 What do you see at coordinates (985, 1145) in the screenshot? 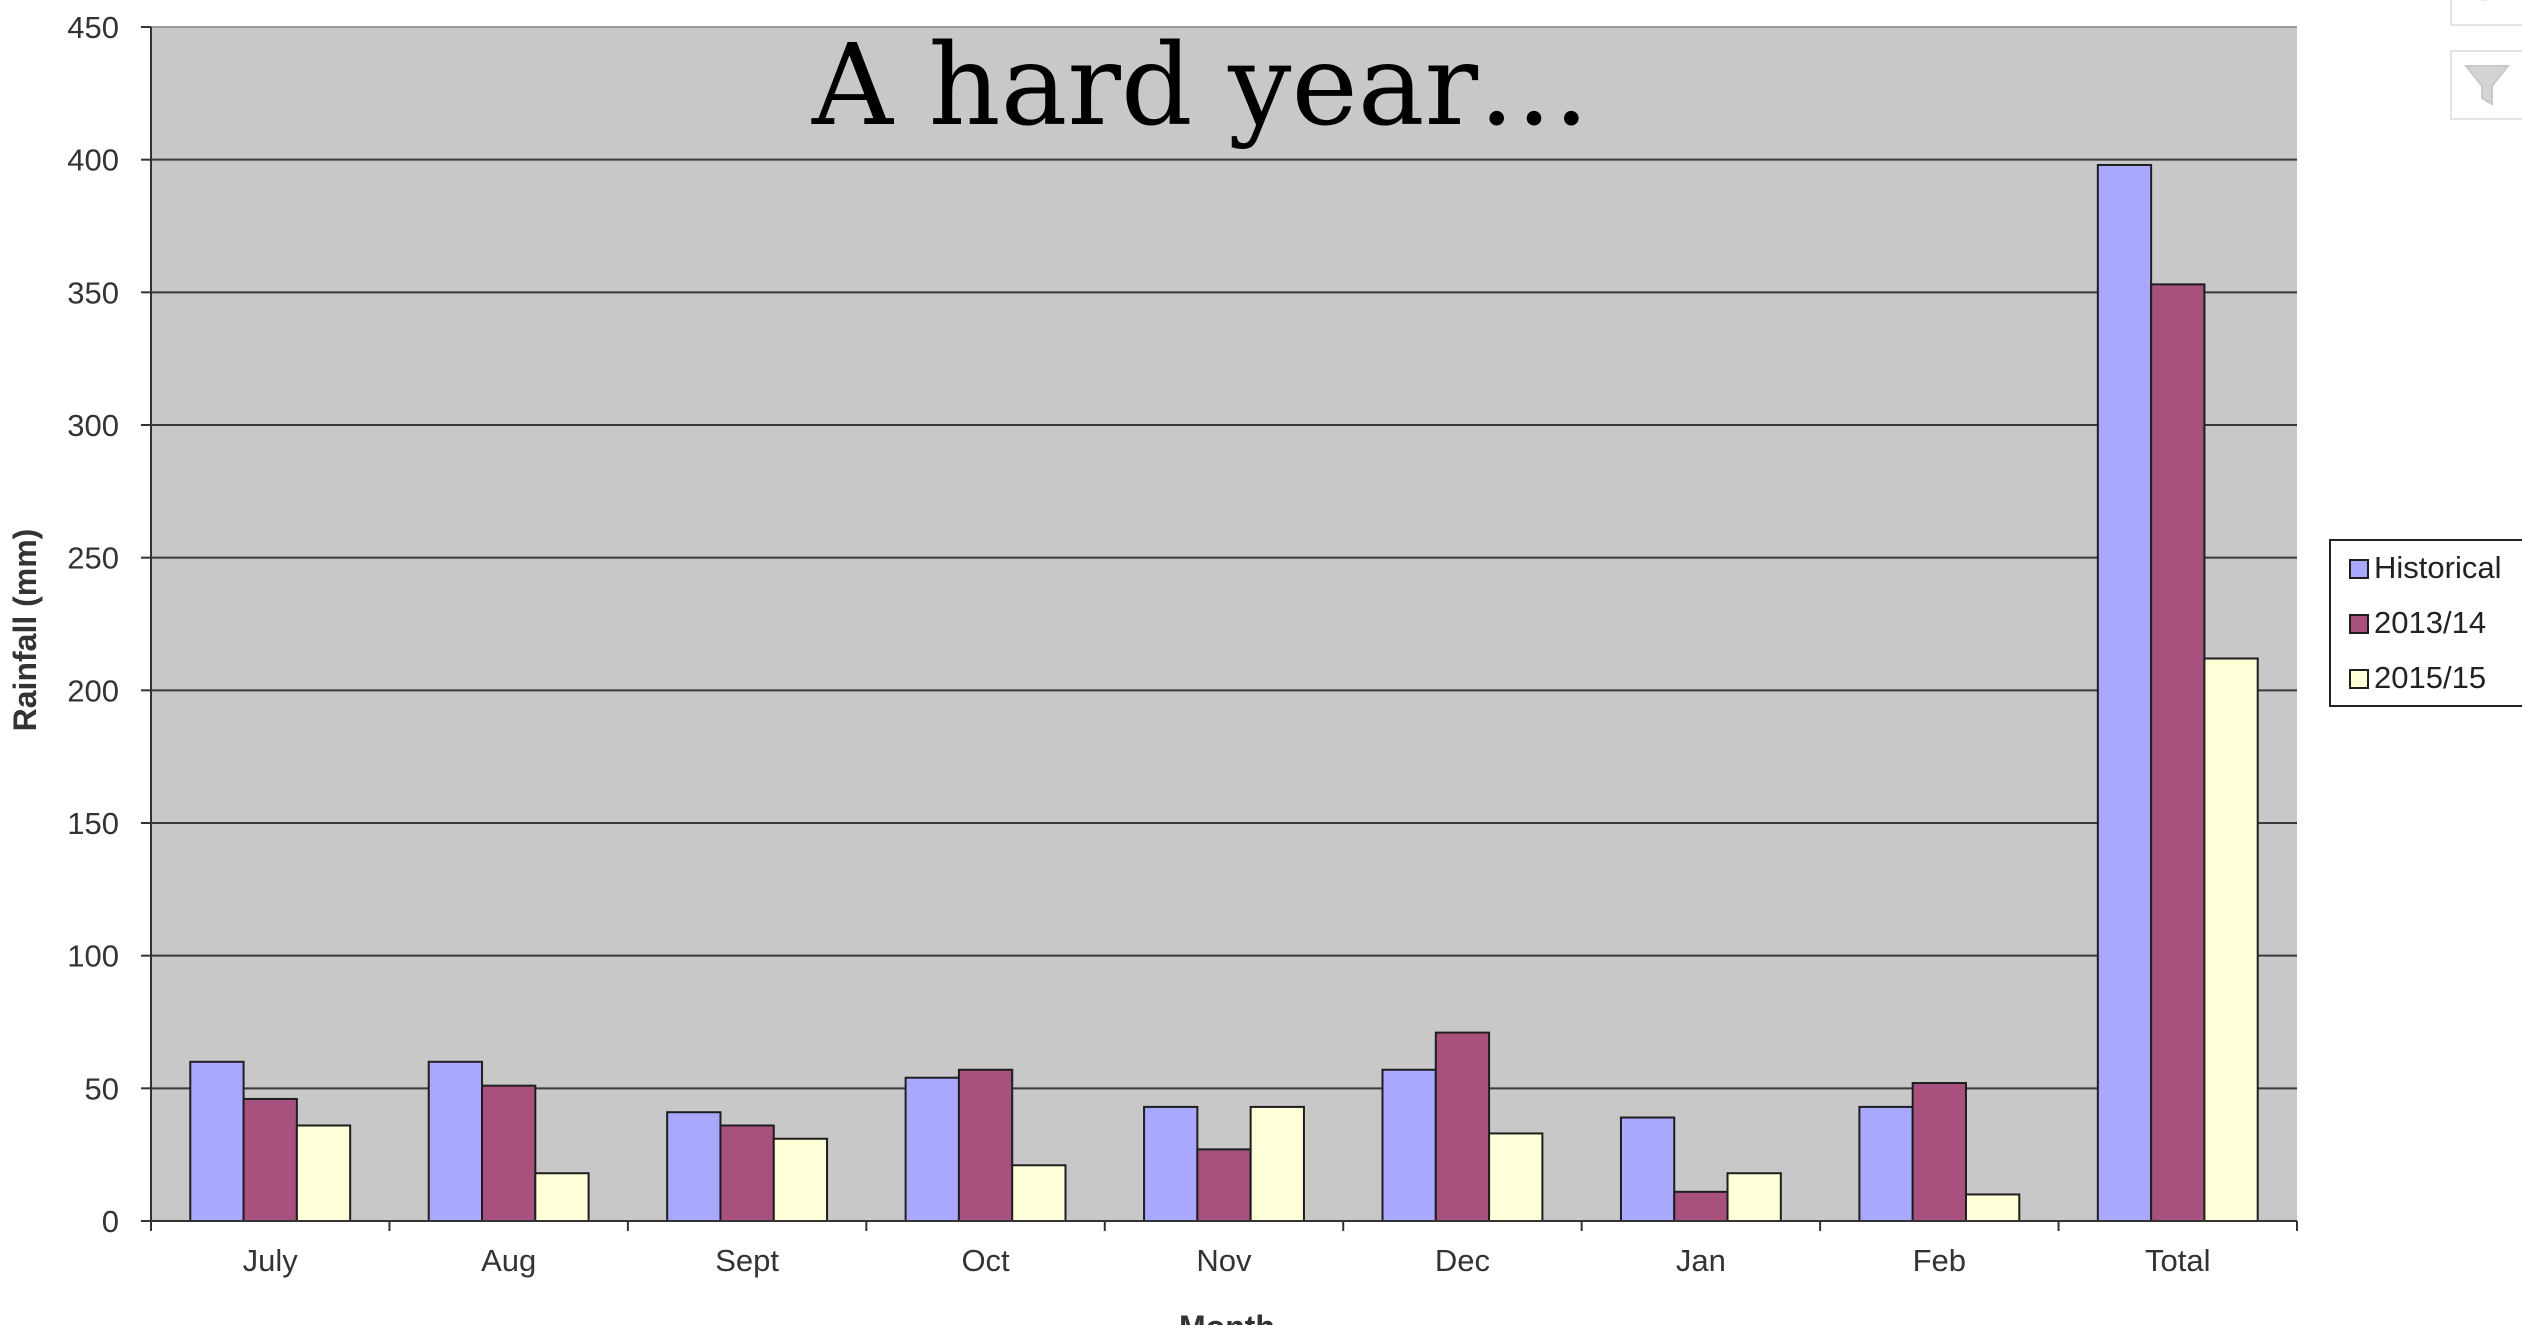
I see `bar-2013-14-oct` at bounding box center [985, 1145].